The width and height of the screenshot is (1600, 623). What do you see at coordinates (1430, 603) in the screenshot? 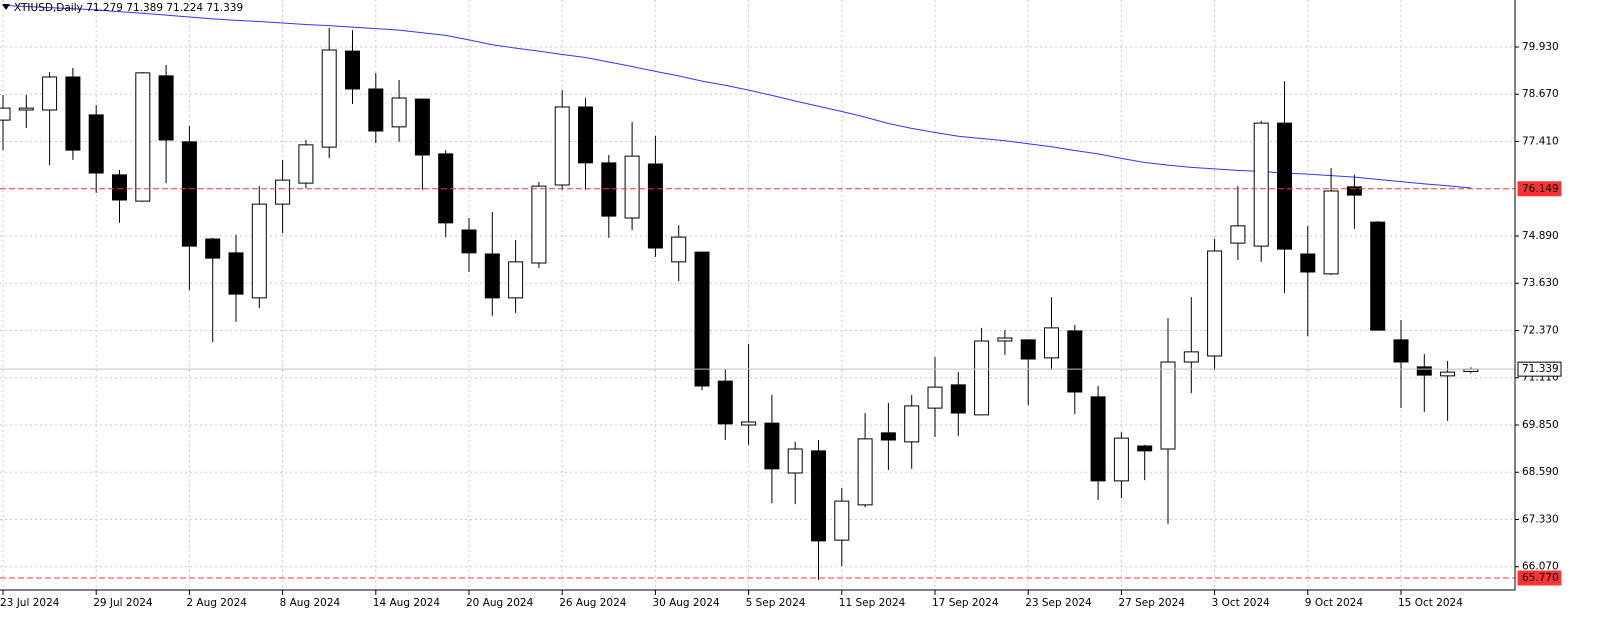
I see `x-tick-label: 15 Oct 2024` at bounding box center [1430, 603].